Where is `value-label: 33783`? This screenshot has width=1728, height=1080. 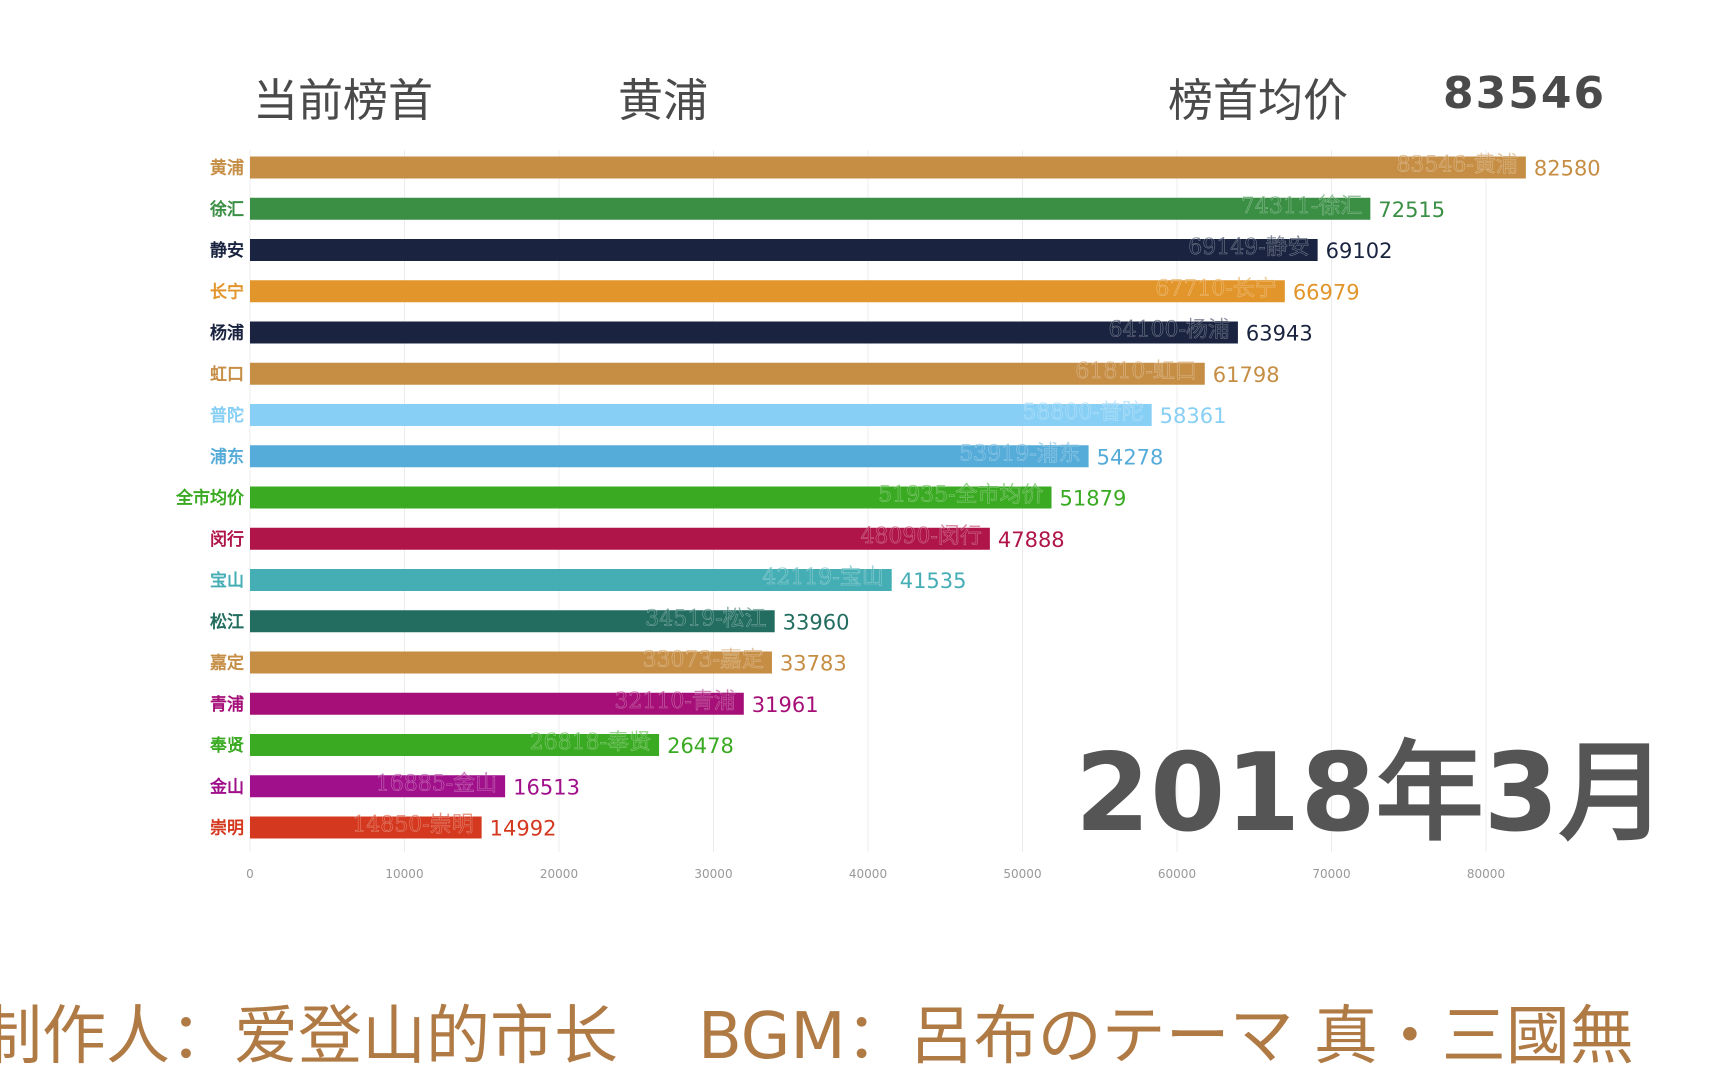 value-label: 33783 is located at coordinates (813, 664).